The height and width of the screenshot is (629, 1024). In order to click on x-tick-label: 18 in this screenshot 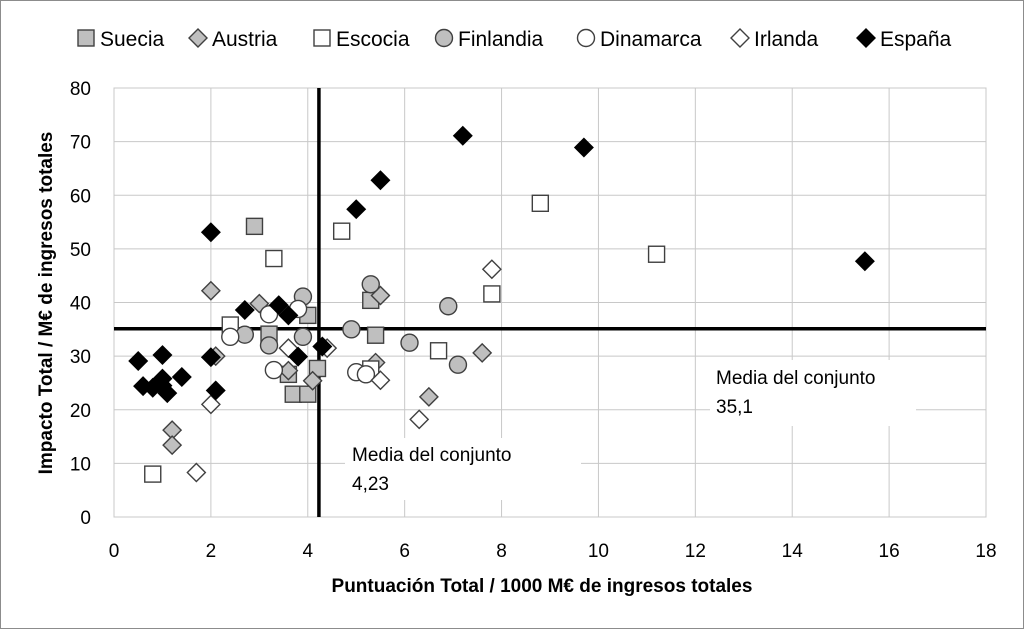, I will do `click(985, 551)`.